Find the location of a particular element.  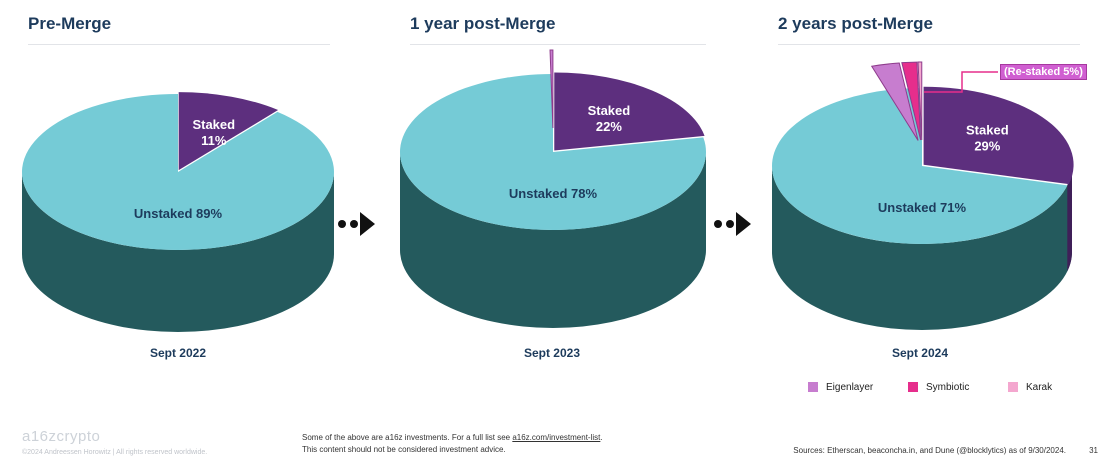

legend-label: Symbiotic is located at coordinates (948, 387).